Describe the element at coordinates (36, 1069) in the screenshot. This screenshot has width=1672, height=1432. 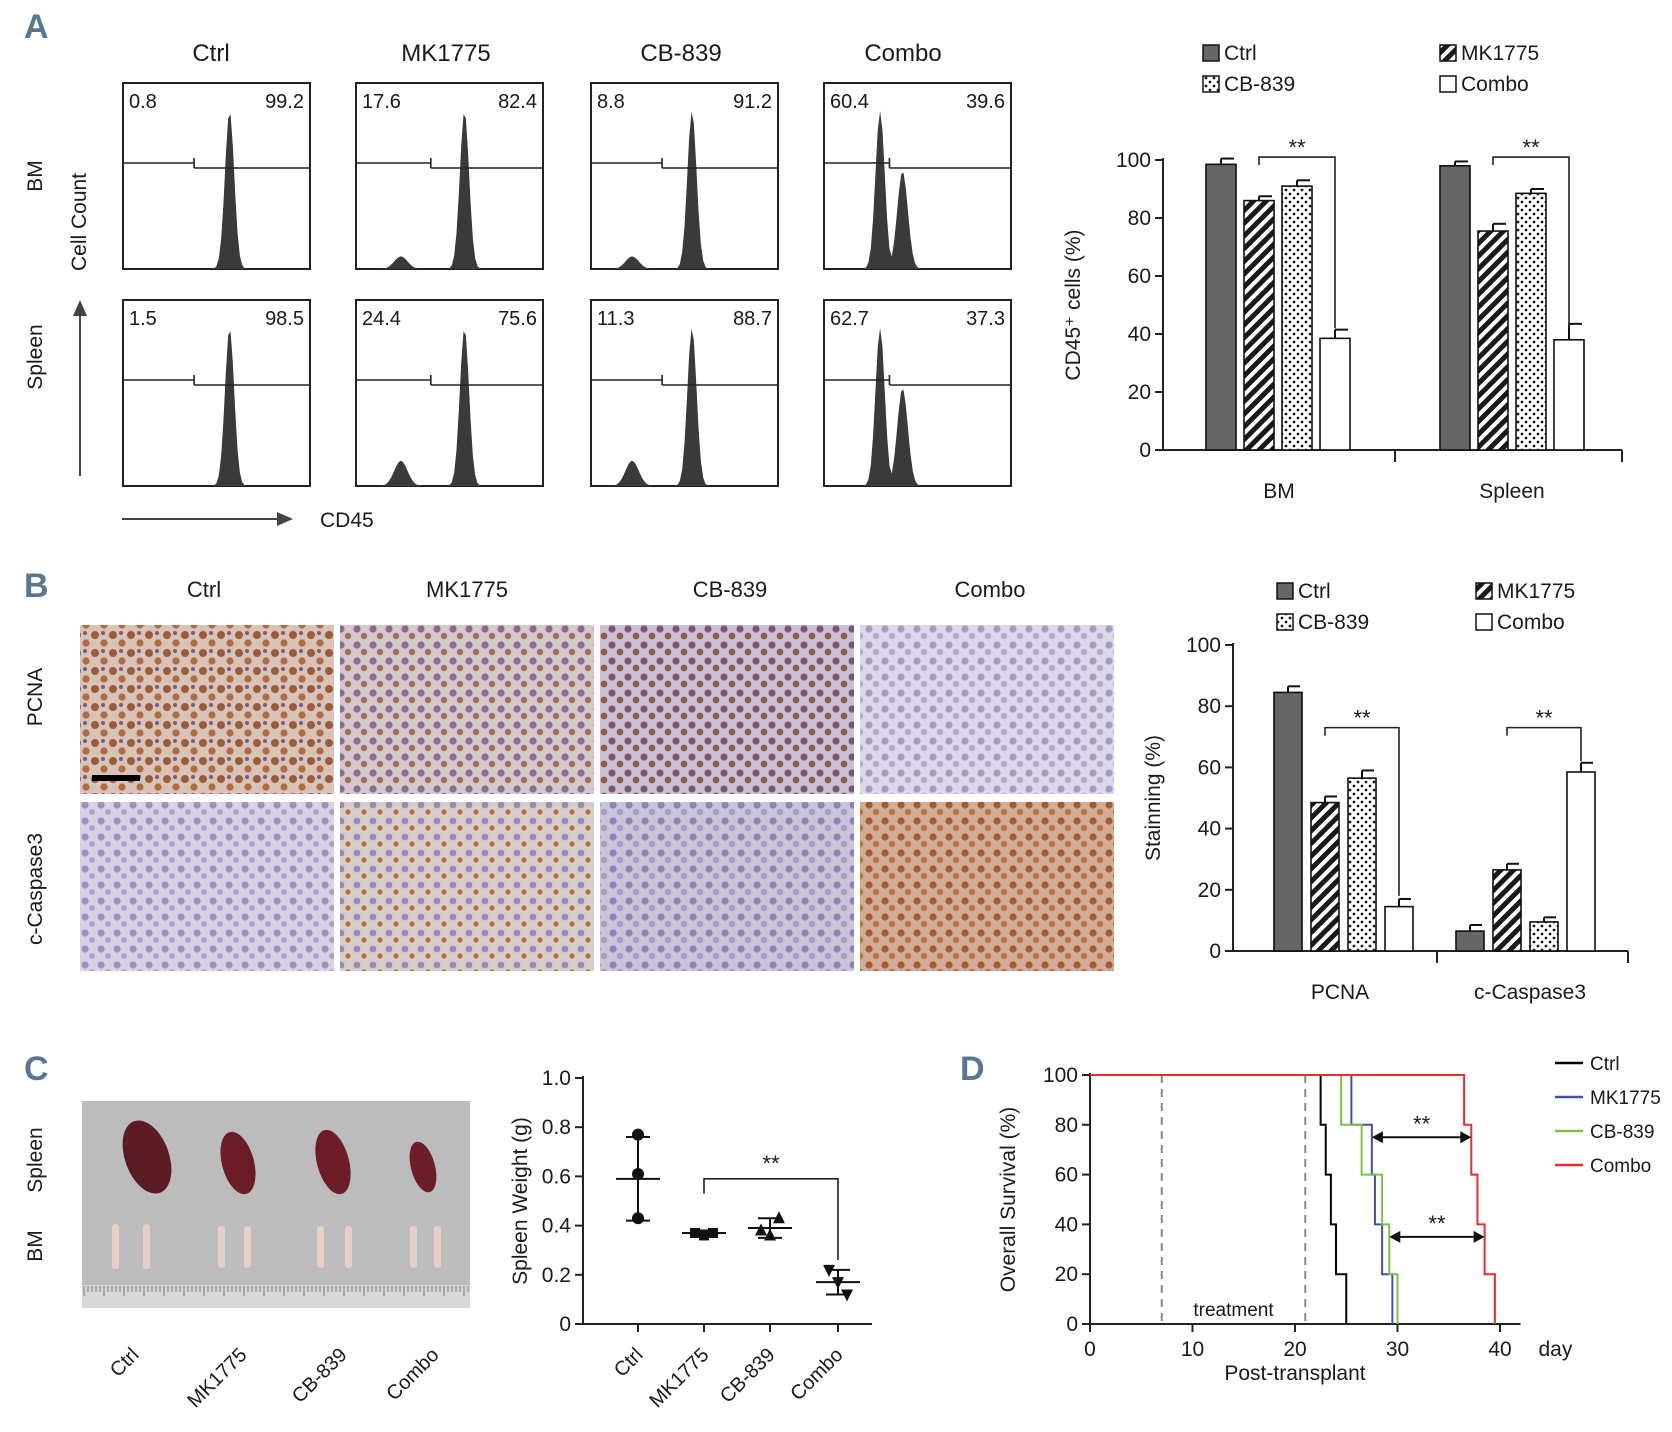
I see `panel-label-c: C` at that location.